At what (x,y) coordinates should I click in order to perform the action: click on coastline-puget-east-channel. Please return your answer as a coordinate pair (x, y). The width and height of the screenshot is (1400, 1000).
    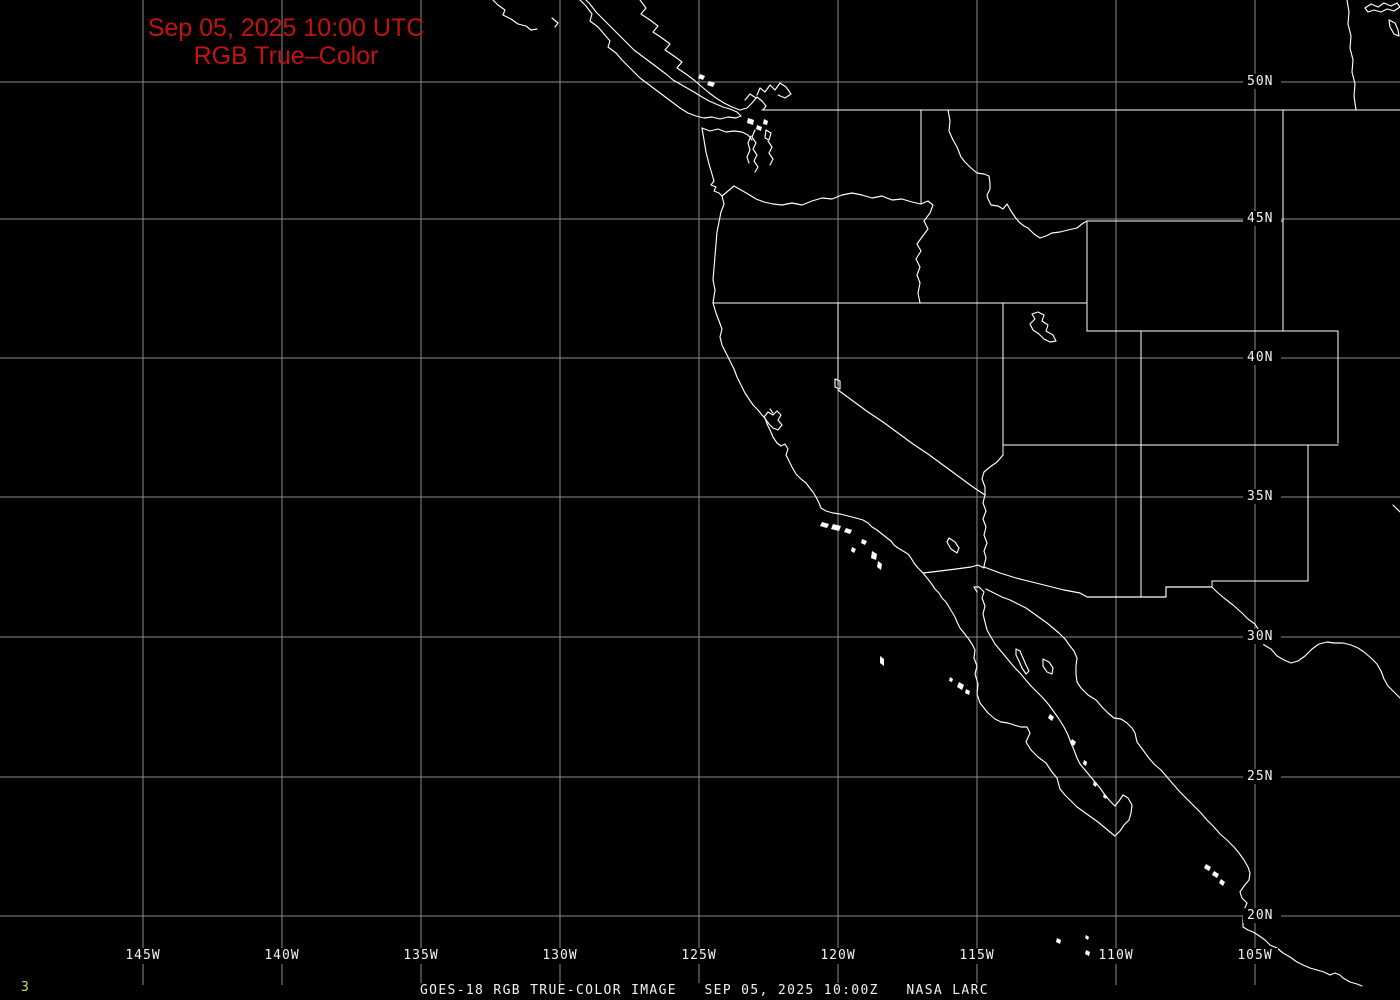
    Looking at the image, I should click on (770, 153).